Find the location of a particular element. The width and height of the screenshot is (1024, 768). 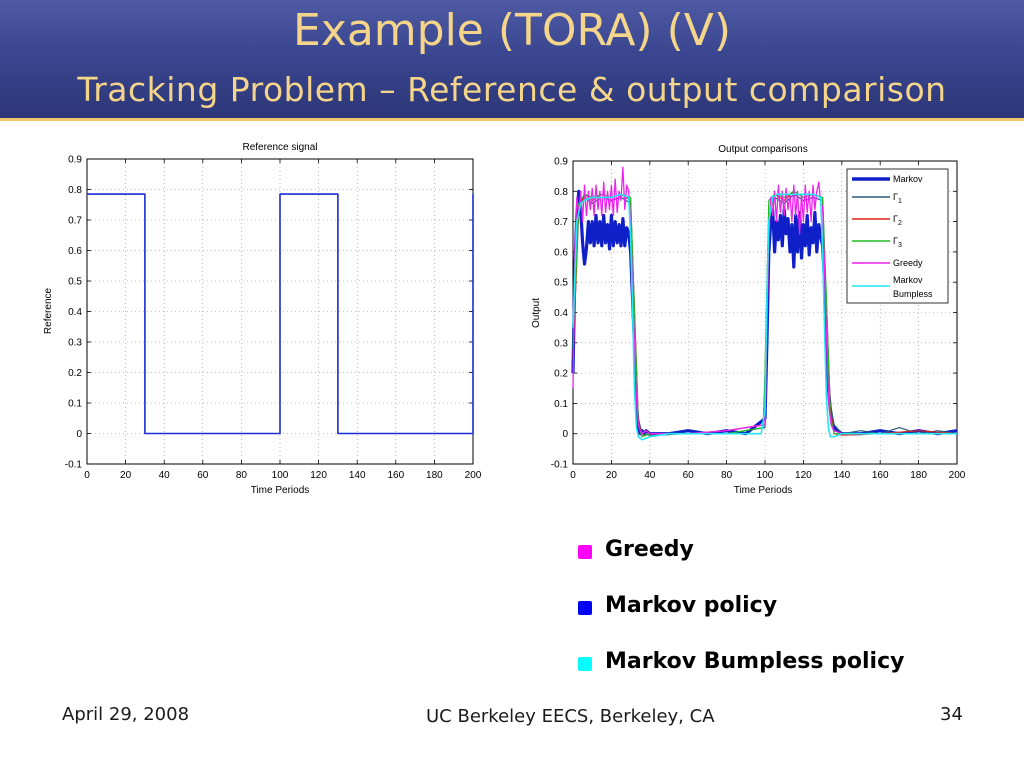

bullet-item-markov-policy: Markov policy is located at coordinates (796, 614).